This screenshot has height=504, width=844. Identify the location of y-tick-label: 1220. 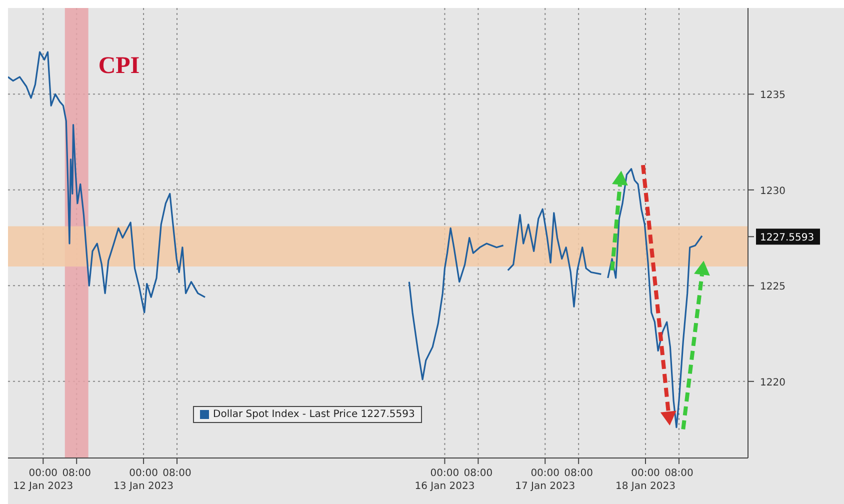
(773, 382).